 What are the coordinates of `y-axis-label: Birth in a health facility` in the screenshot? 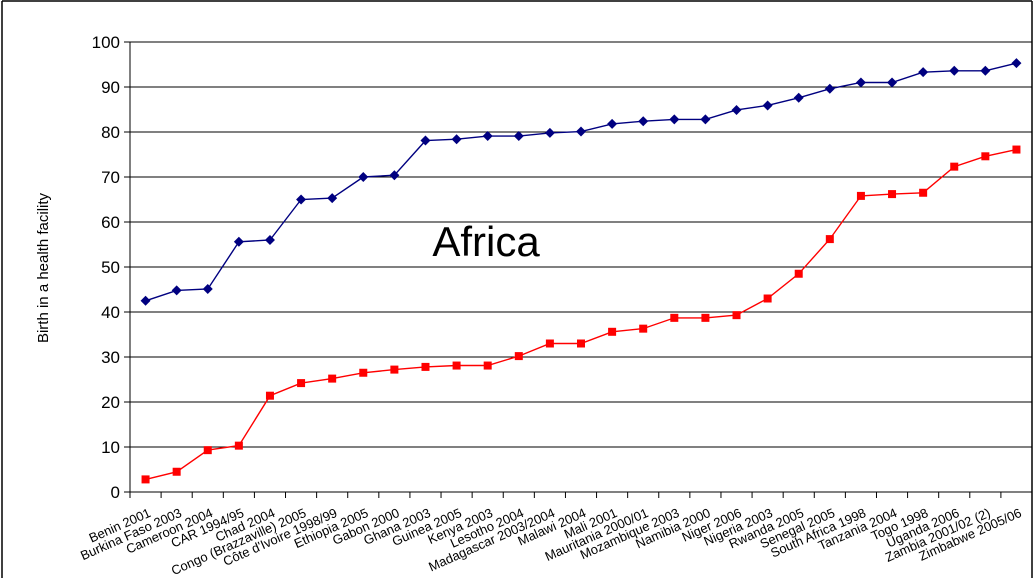 It's located at (43, 267).